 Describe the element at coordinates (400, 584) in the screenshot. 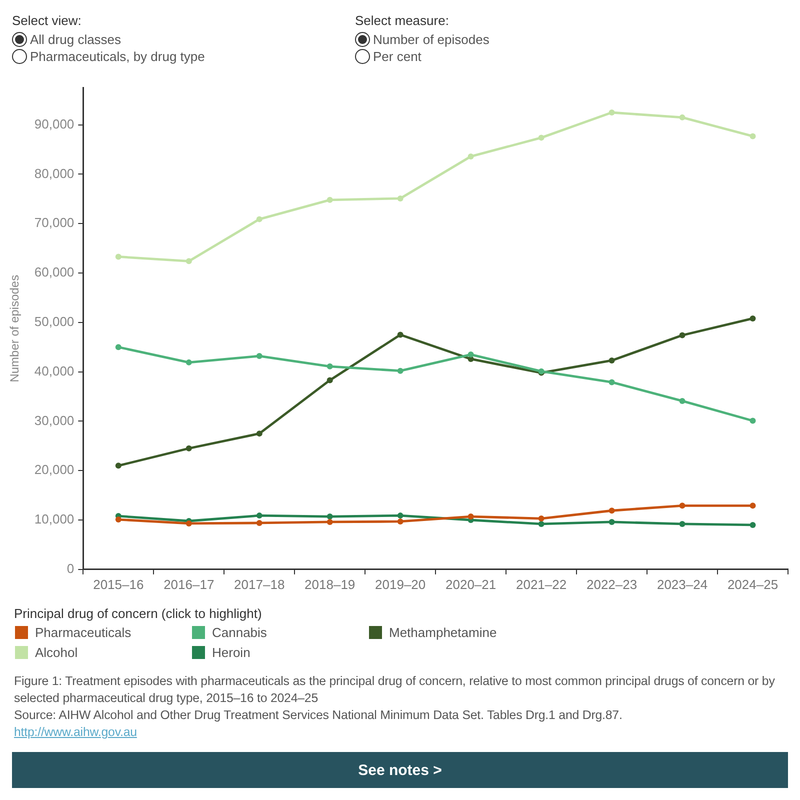

I see `x-tick-label: 2019–20` at that location.